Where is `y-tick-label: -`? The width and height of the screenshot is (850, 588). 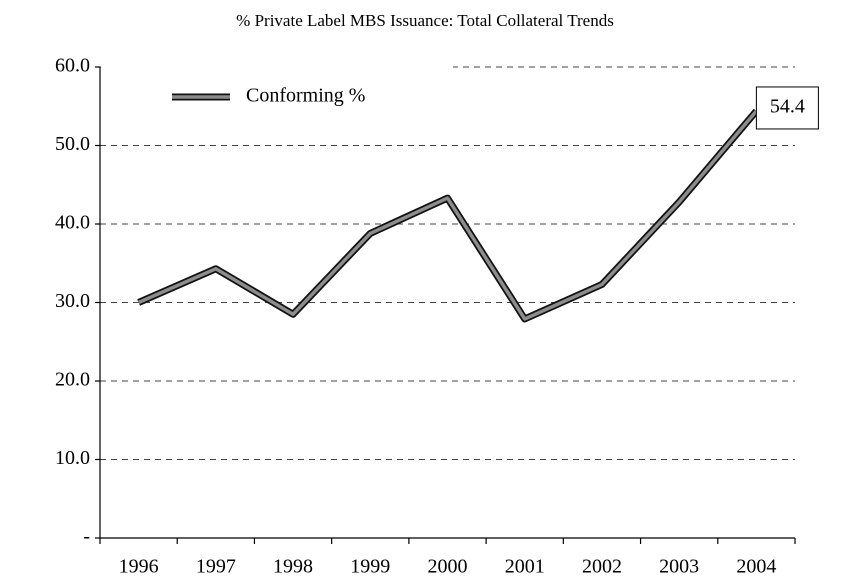
y-tick-label: - is located at coordinates (86, 537).